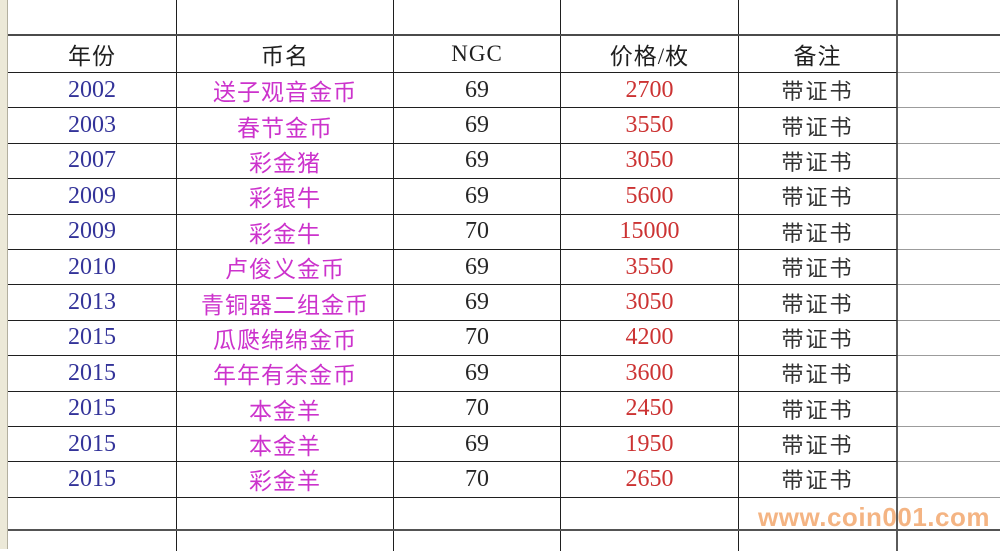 Image resolution: width=1000 pixels, height=551 pixels. What do you see at coordinates (92, 54) in the screenshot?
I see `header-year: 年份` at bounding box center [92, 54].